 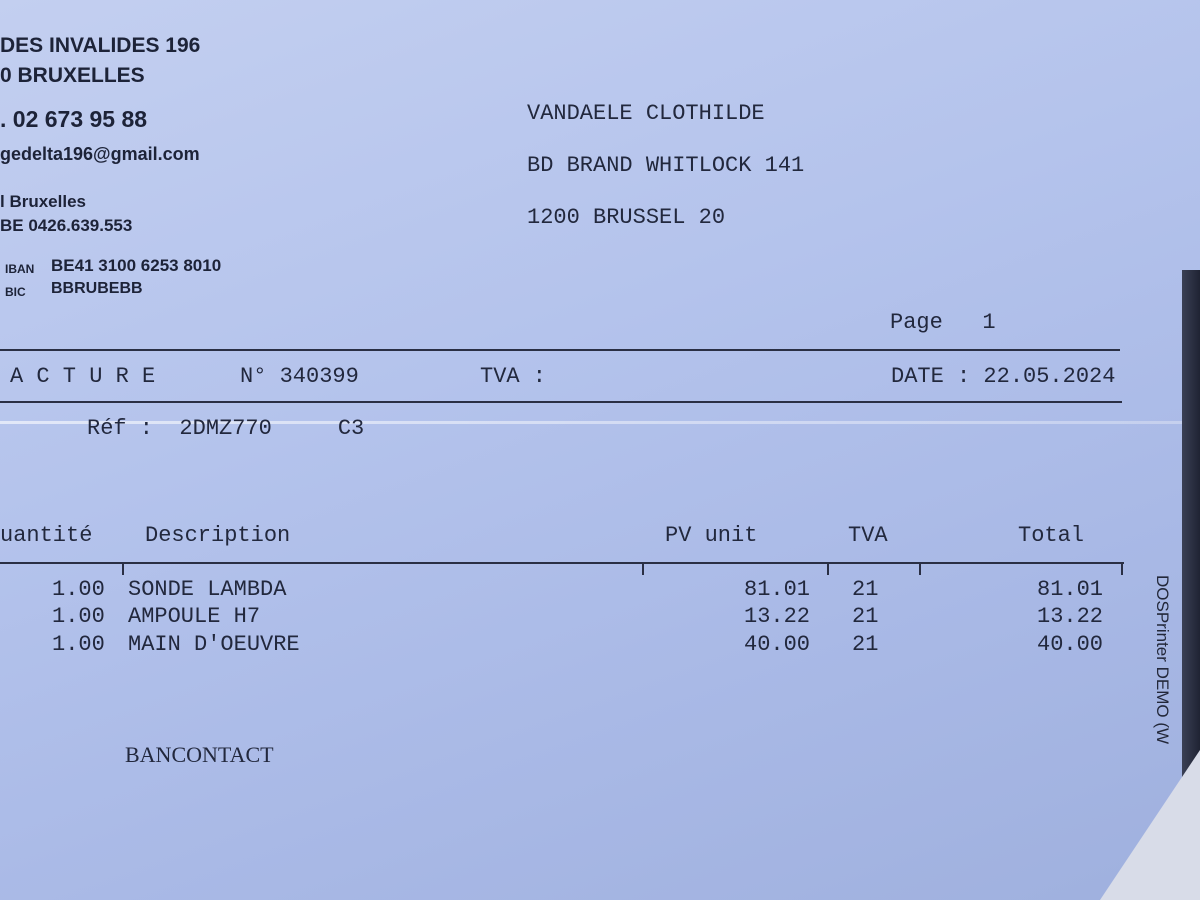 I want to click on iban-label: IBAN, so click(x=20, y=269).